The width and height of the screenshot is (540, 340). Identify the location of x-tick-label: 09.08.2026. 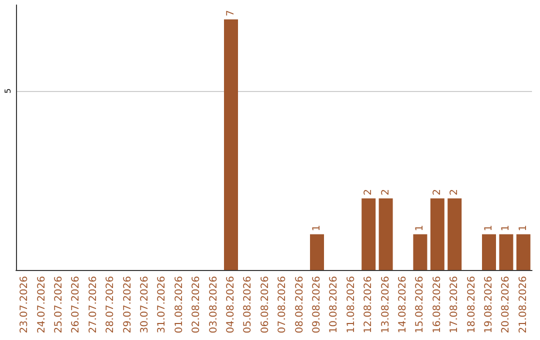
(317, 305).